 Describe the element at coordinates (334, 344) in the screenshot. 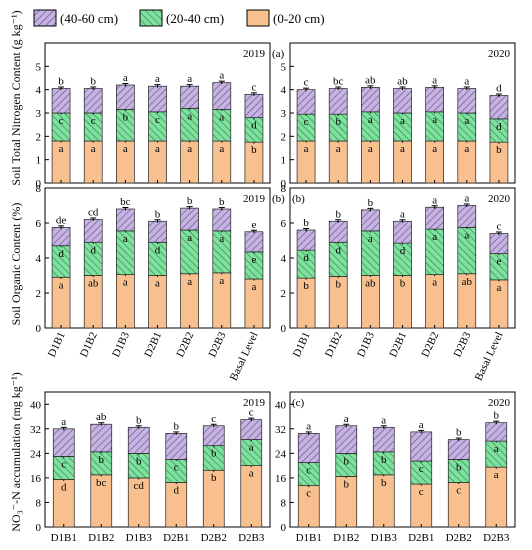

I see `x-tick-label: D1B2` at that location.